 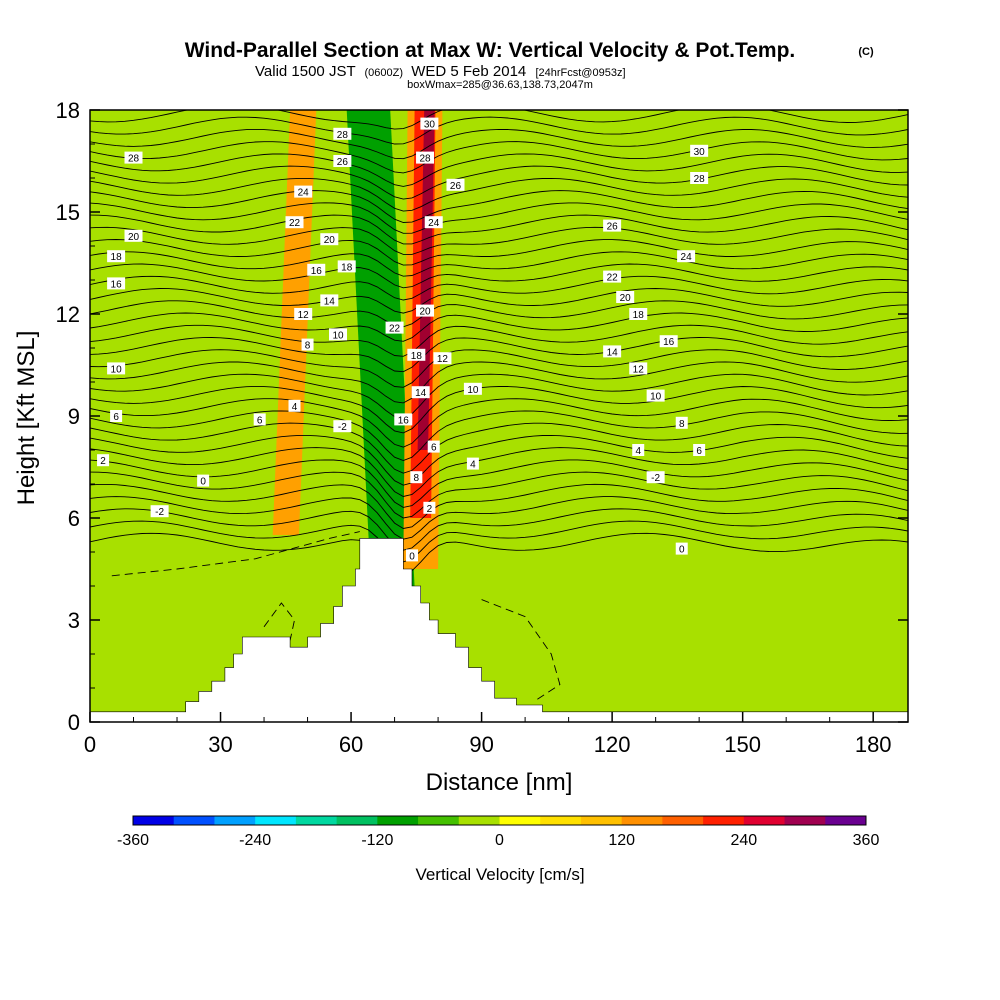 I want to click on theta-label-text: -2, so click(x=342, y=427).